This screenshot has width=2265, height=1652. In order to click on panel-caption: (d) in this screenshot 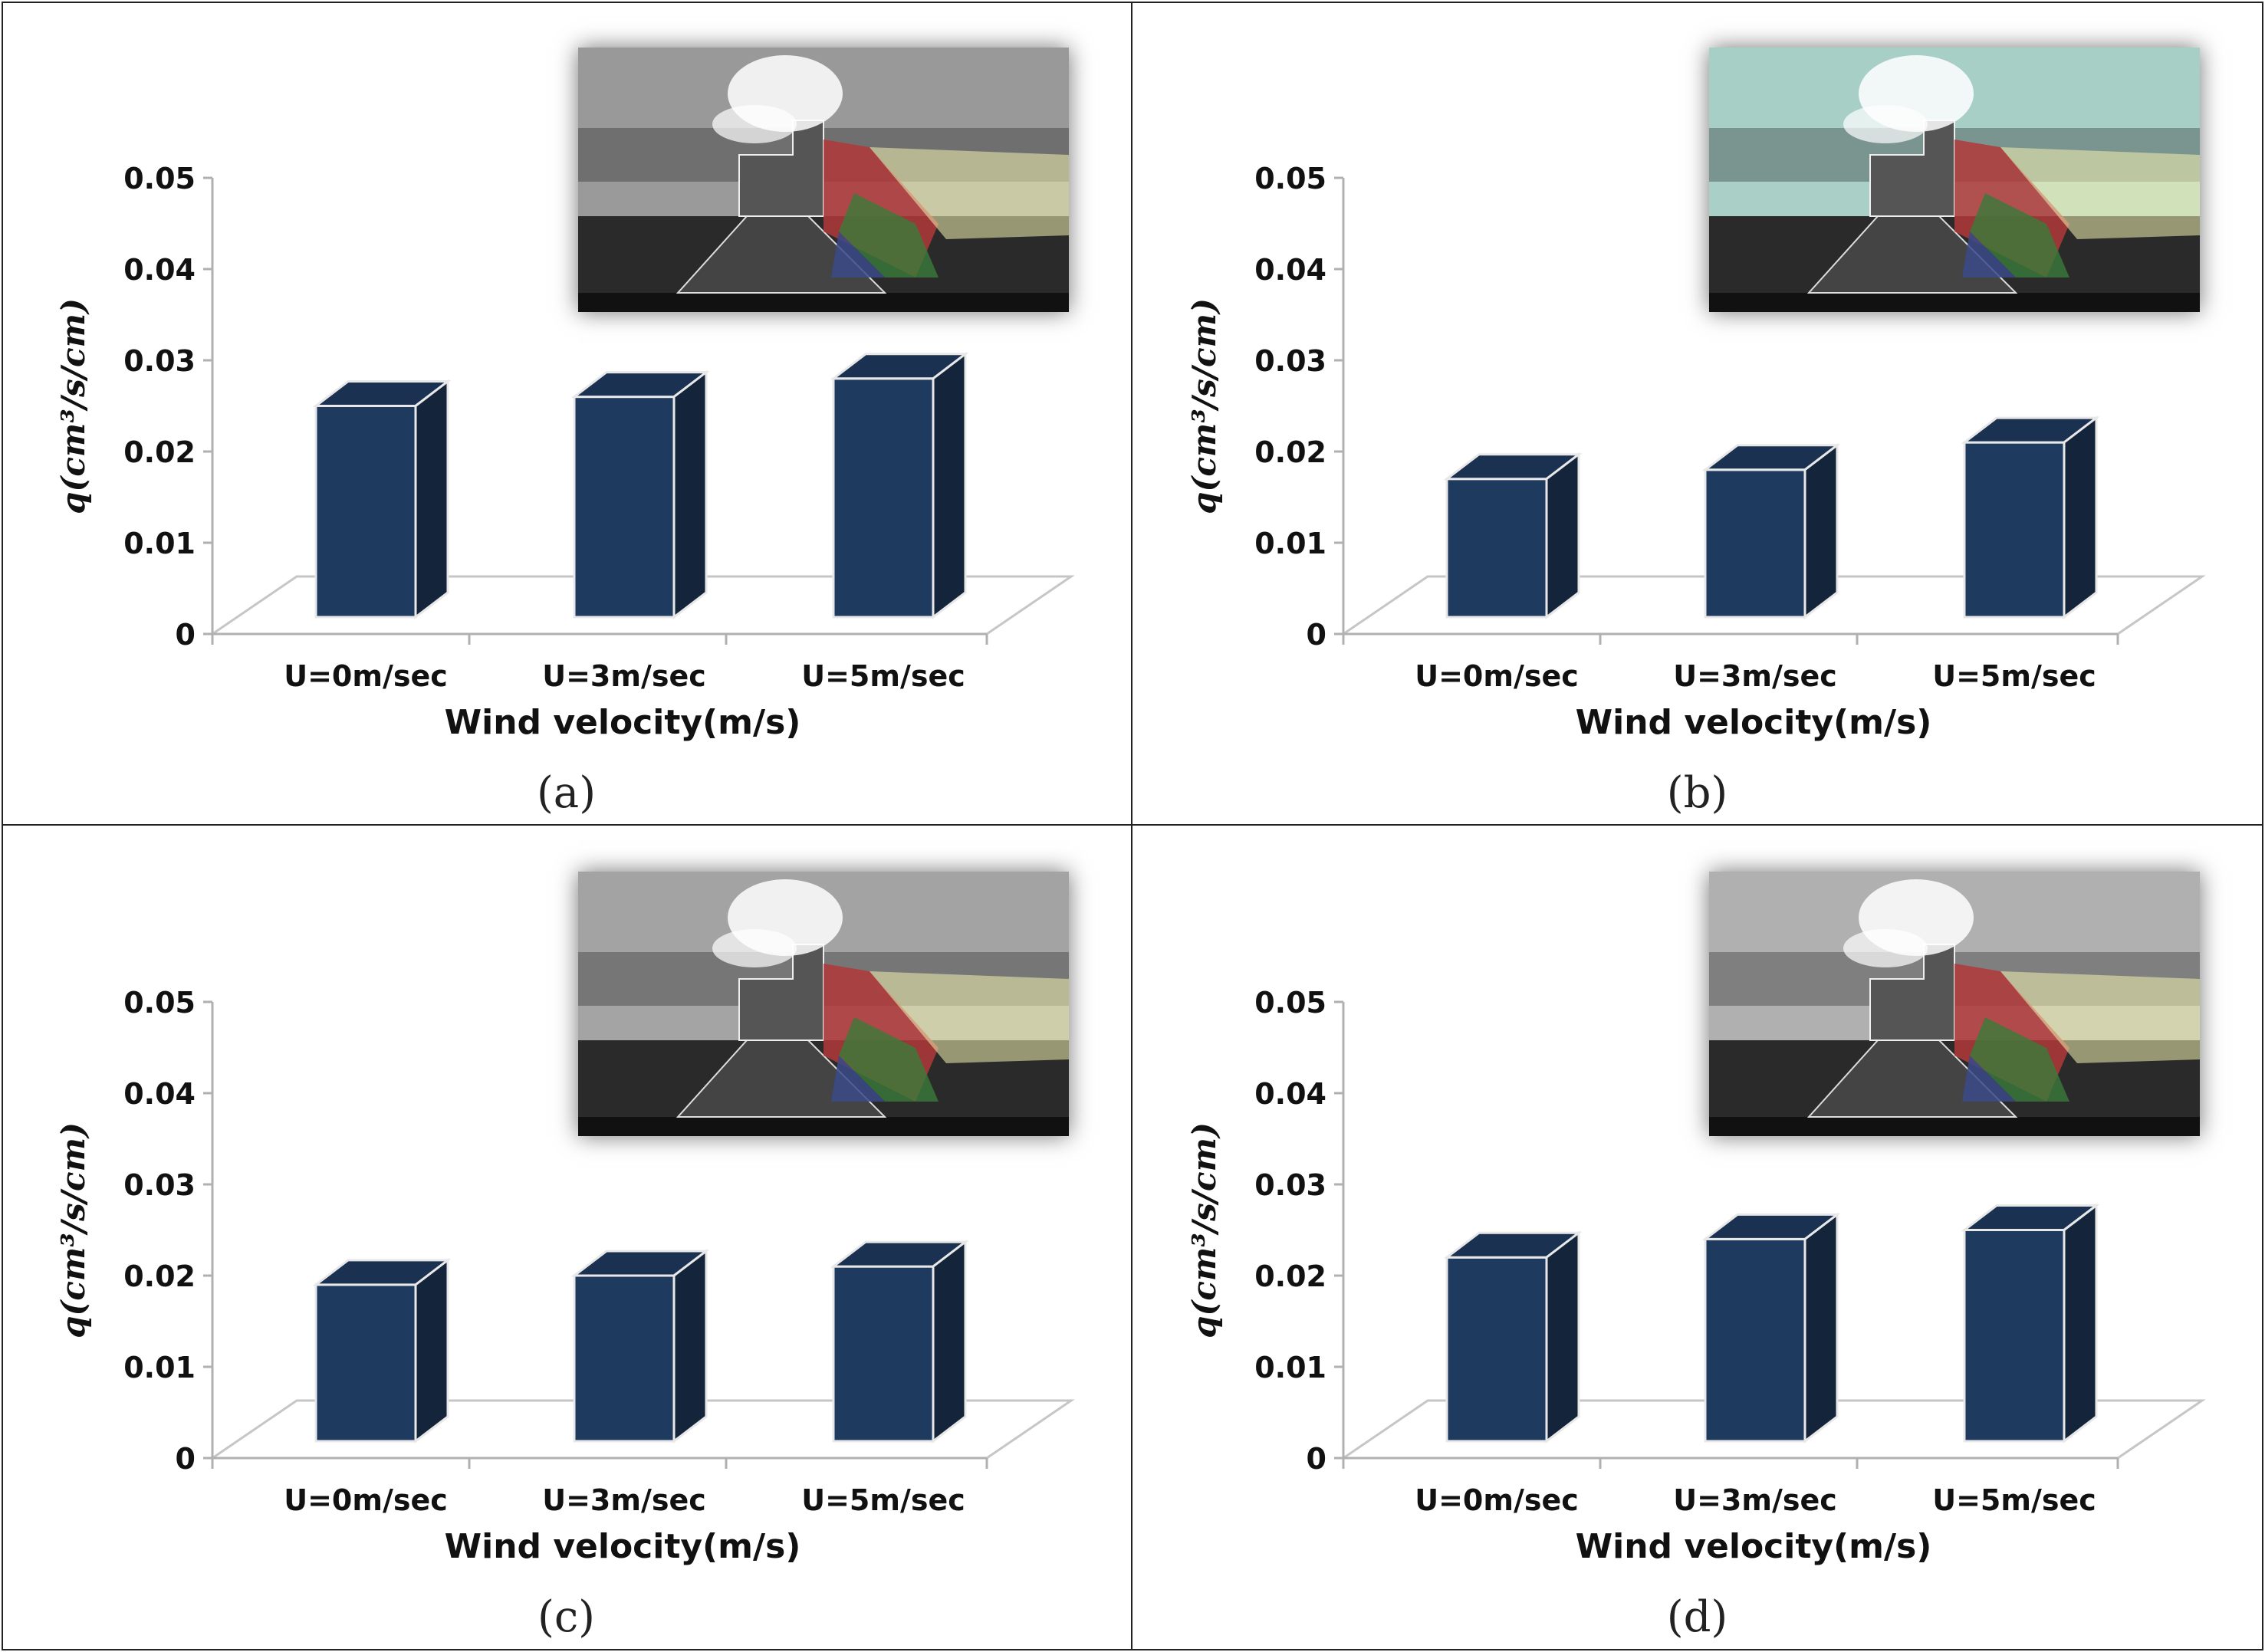, I will do `click(1697, 1617)`.